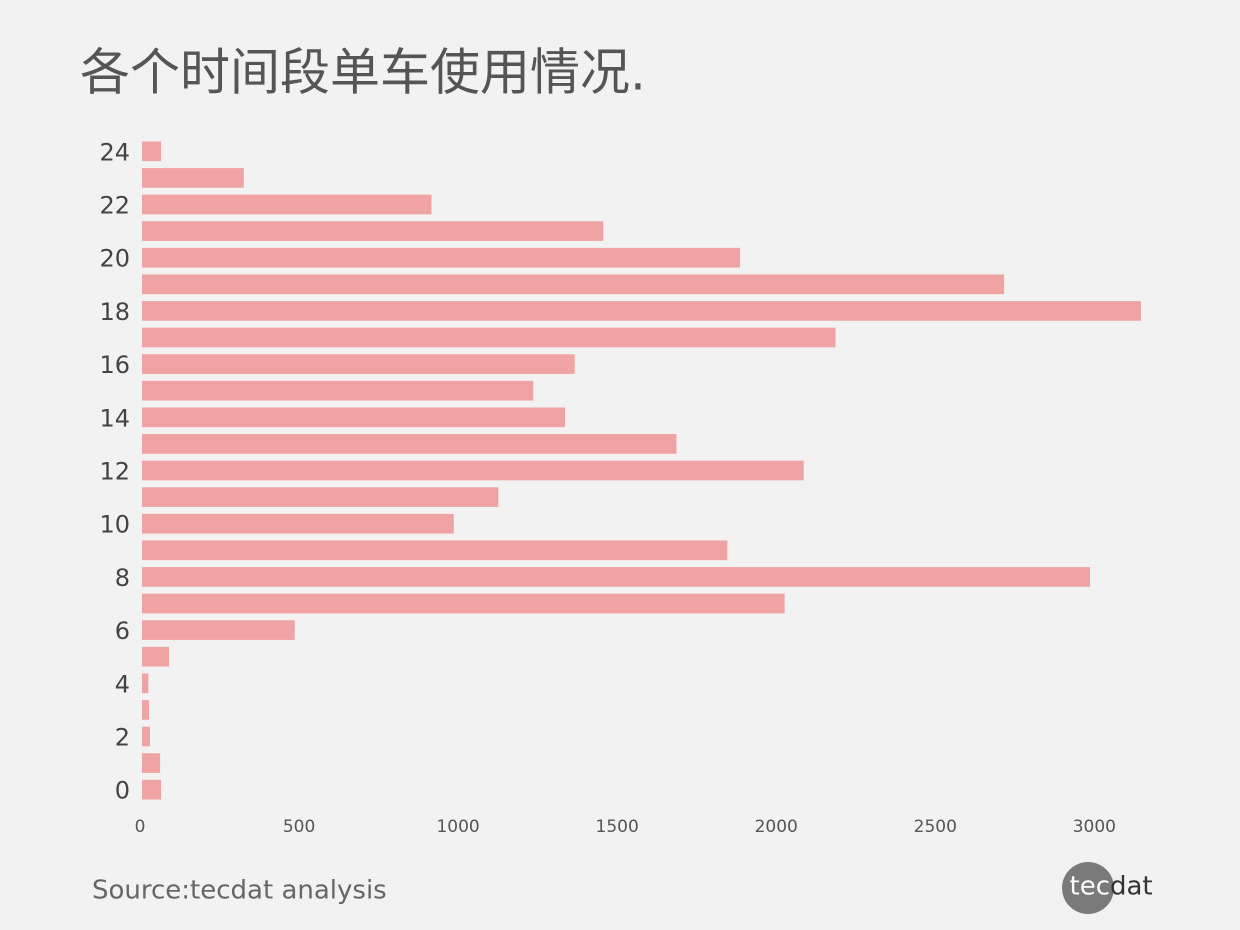 The height and width of the screenshot is (930, 1240). Describe the element at coordinates (363, 73) in the screenshot. I see `chart-title: 各个时间段单车使用情况.` at that location.